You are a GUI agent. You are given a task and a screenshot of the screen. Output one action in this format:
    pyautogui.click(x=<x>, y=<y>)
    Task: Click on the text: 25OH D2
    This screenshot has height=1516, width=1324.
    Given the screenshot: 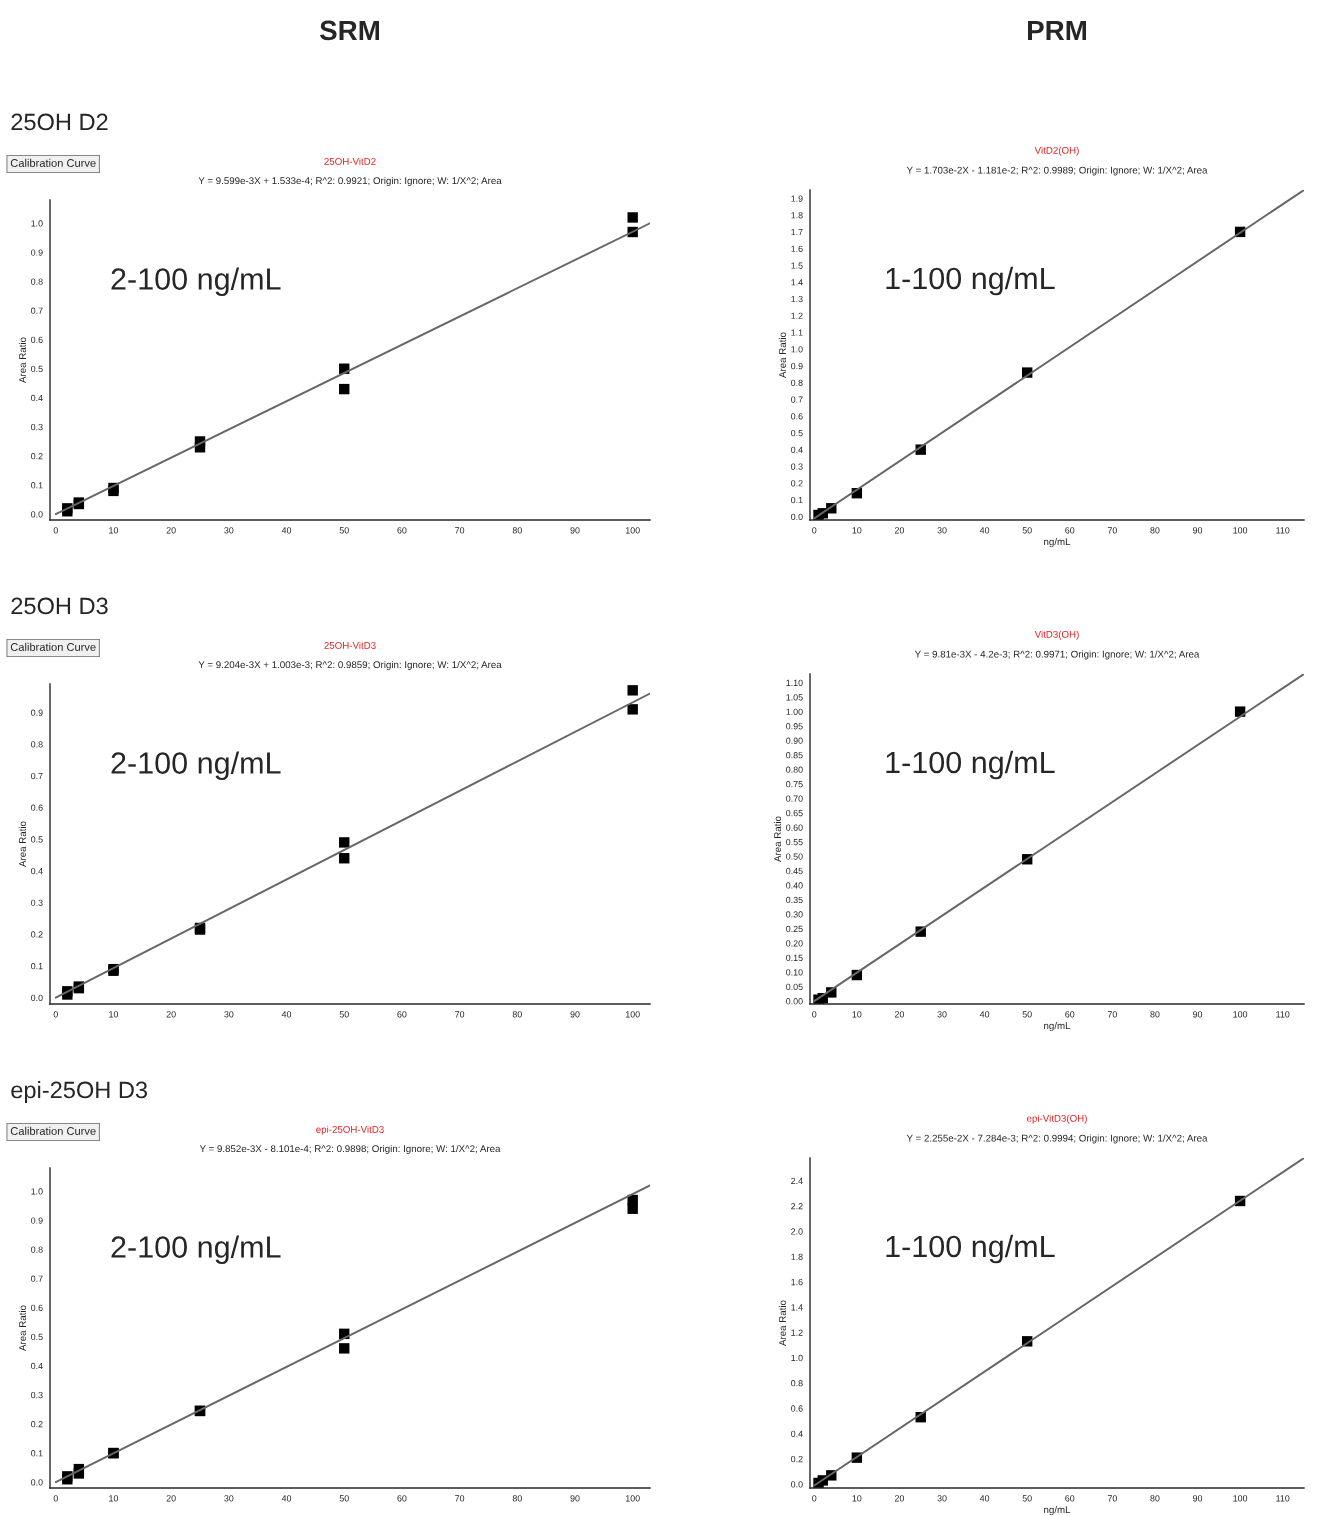 What is the action you would take?
    pyautogui.click(x=59, y=122)
    